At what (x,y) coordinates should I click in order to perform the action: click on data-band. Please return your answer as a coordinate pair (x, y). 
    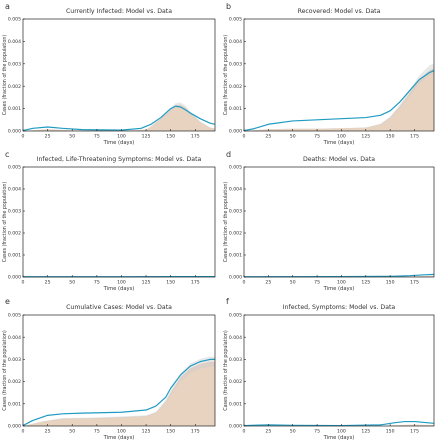
    Looking at the image, I should click on (339, 425).